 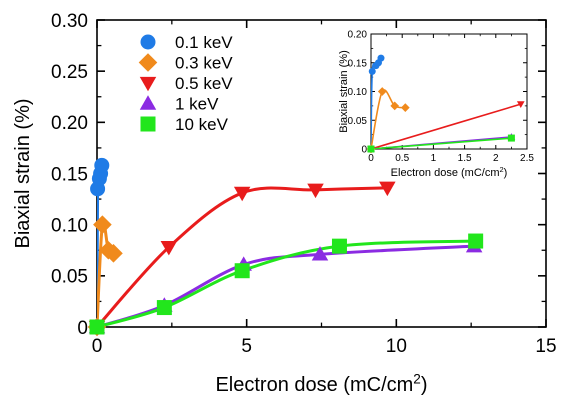 I want to click on x-tick-label: 5, so click(x=246, y=346).